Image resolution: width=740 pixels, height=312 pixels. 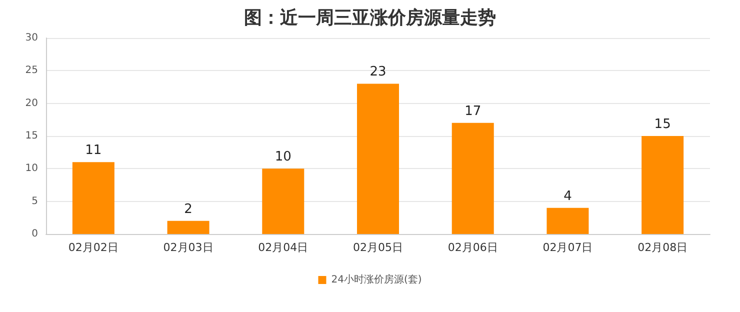 What do you see at coordinates (283, 157) in the screenshot?
I see `data-label: 10` at bounding box center [283, 157].